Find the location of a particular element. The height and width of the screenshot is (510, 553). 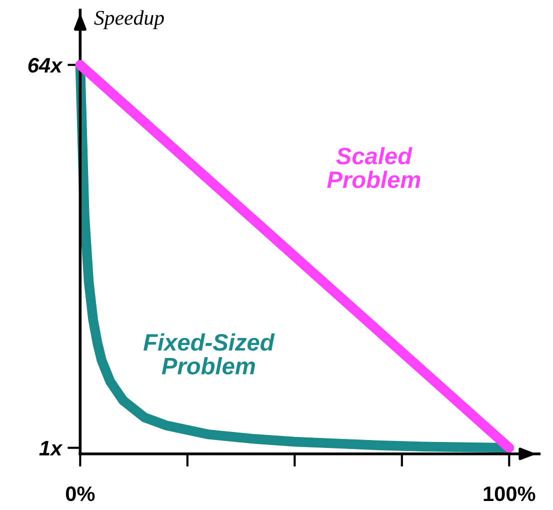

y-tick-label: 1x is located at coordinates (51, 448).